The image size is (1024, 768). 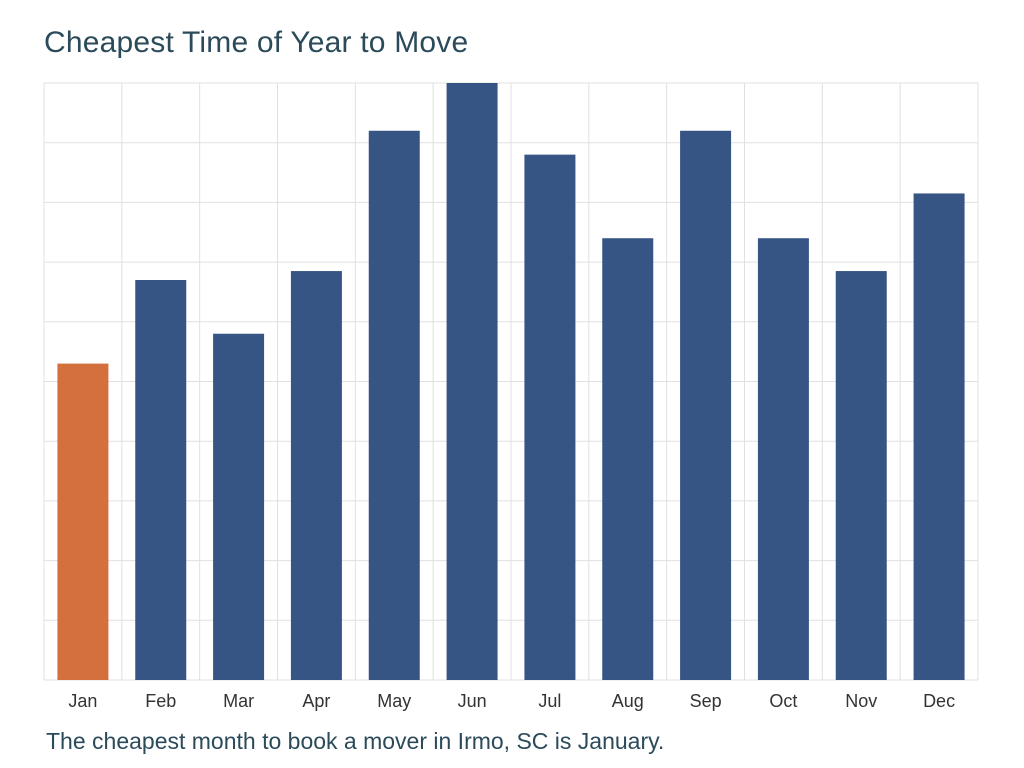 I want to click on x-tick-label-apr: Apr, so click(x=316, y=701).